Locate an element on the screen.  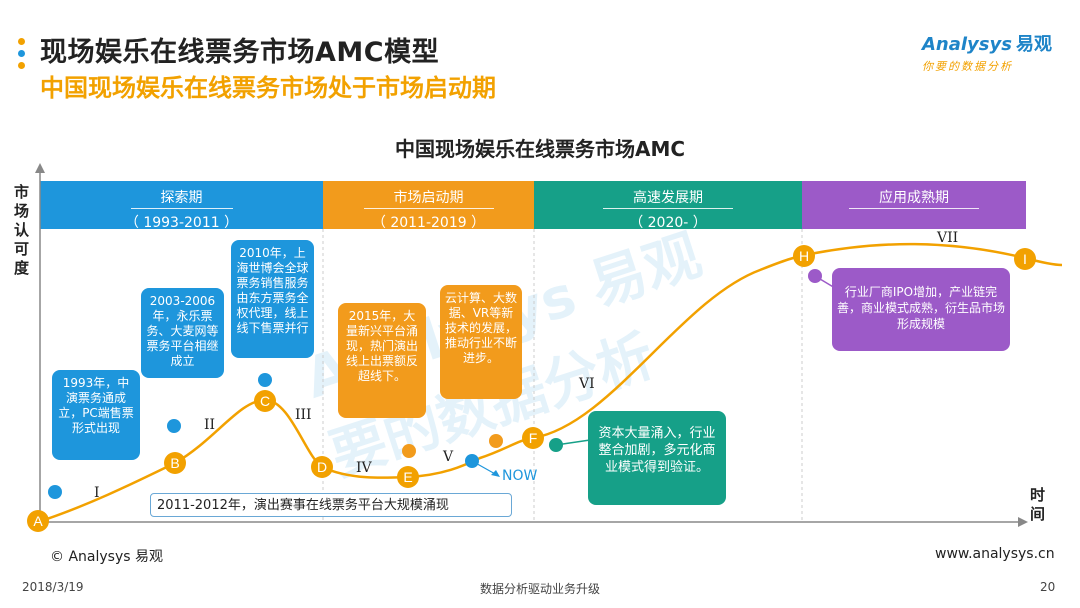
x-axis-arrow is located at coordinates (1023, 522).